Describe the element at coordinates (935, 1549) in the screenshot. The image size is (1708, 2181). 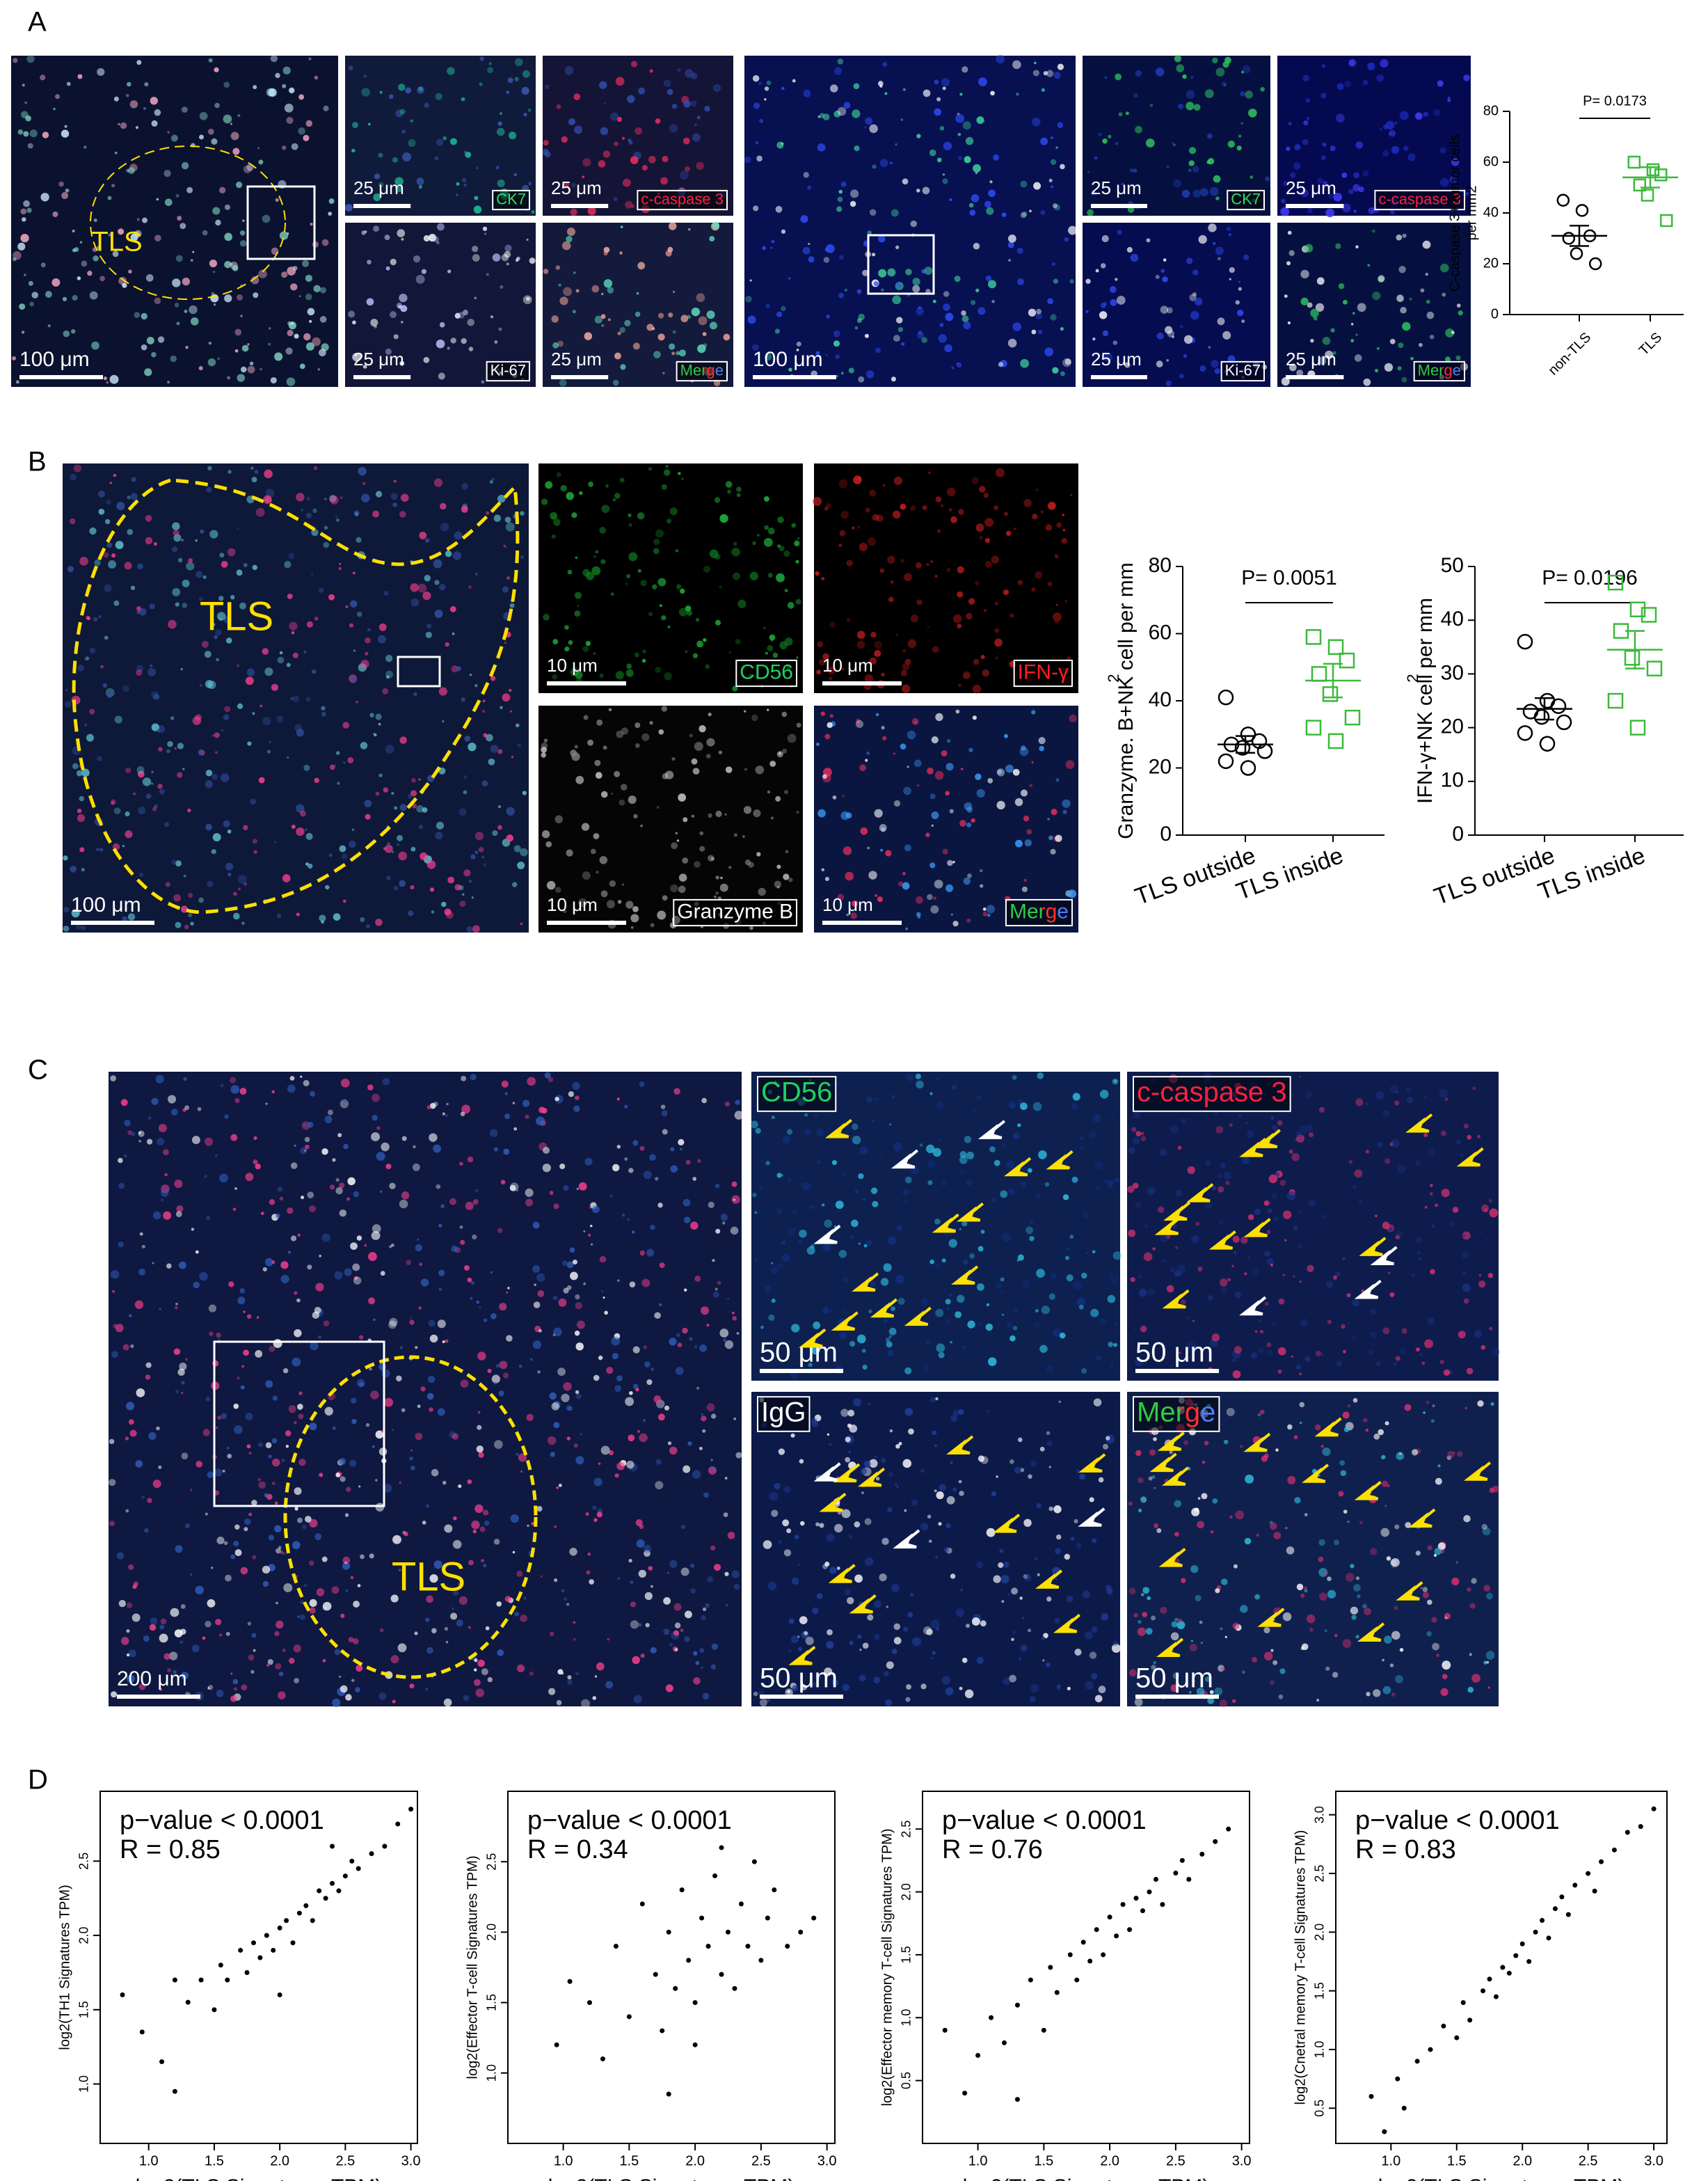
I see `micrograph` at that location.